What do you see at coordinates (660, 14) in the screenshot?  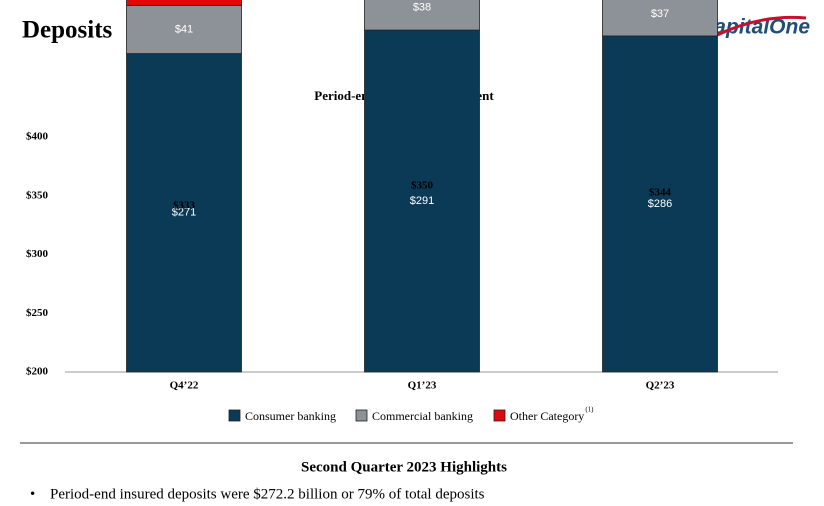 I see `value-label: $37` at bounding box center [660, 14].